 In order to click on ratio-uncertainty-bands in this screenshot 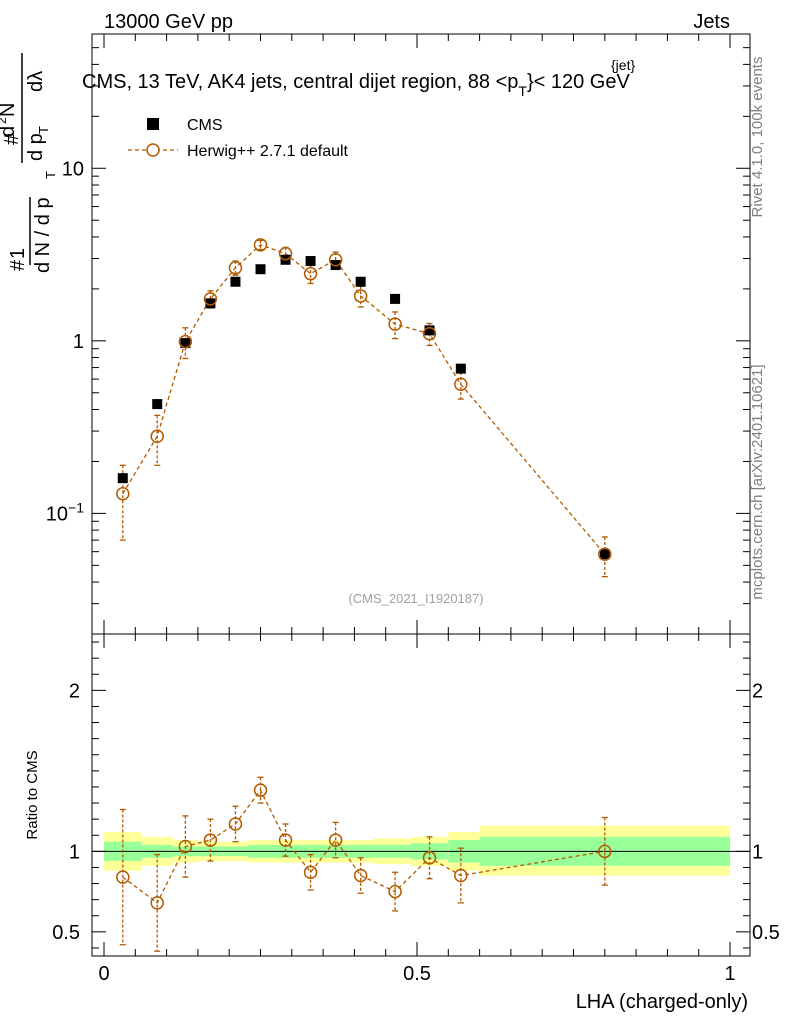, I will do `click(417, 850)`.